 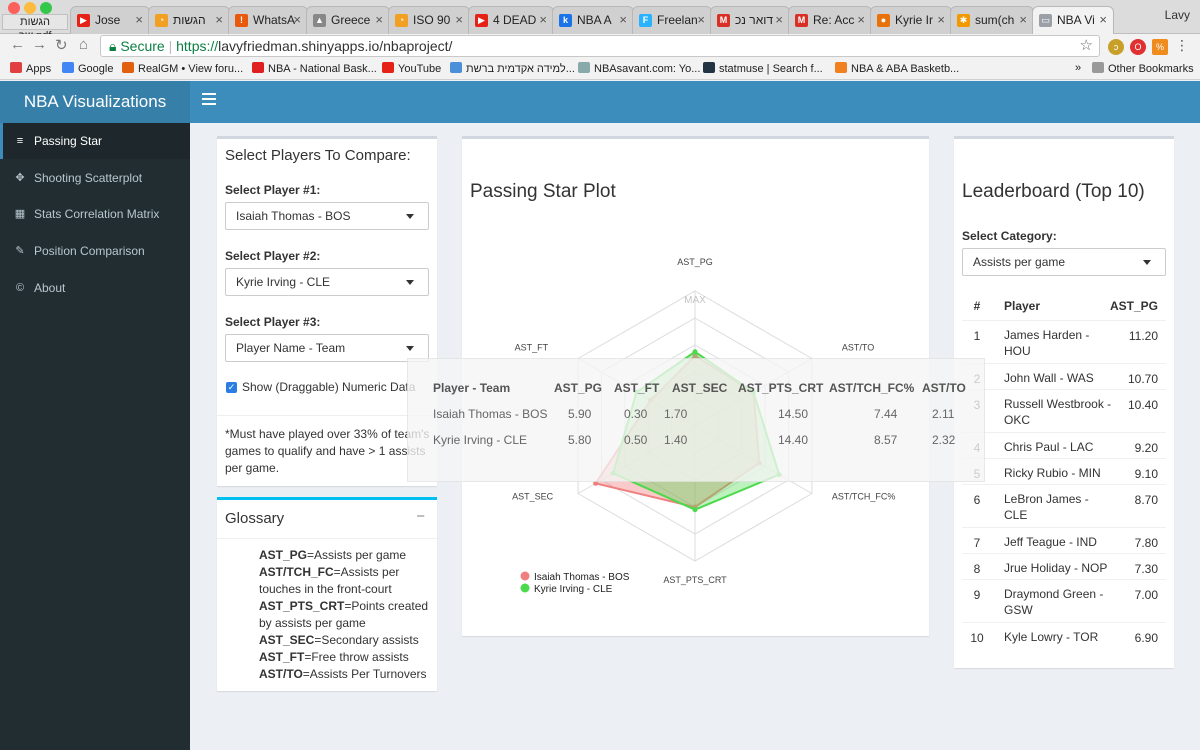 I want to click on close-window-icon, so click(x=14, y=8).